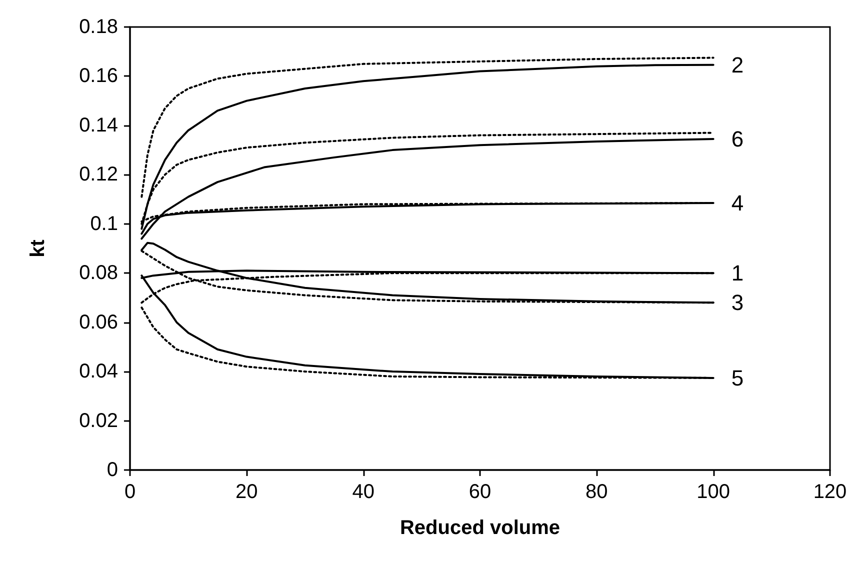 The width and height of the screenshot is (855, 576). I want to click on y-tick-label: 0.06, so click(98, 322).